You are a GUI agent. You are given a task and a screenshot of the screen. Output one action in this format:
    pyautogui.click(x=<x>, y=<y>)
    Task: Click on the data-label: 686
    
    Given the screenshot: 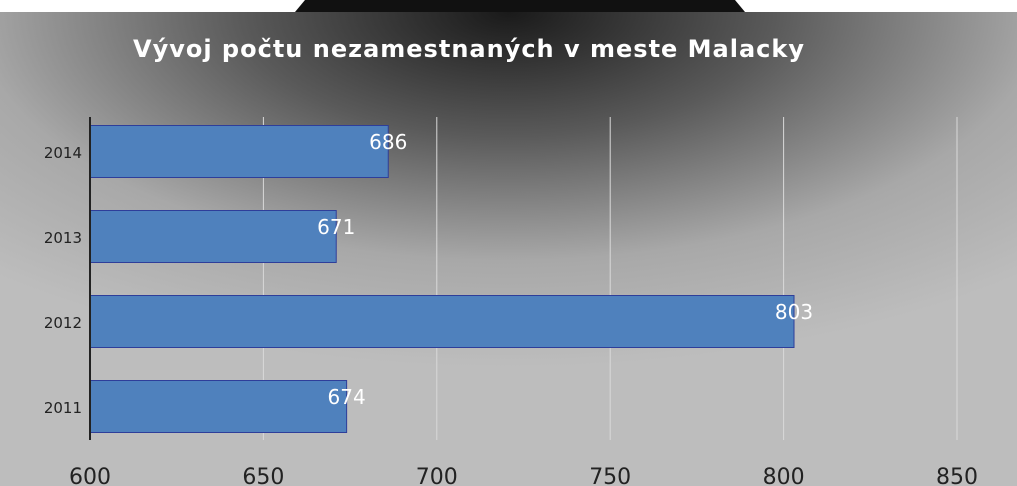 What is the action you would take?
    pyautogui.click(x=388, y=142)
    